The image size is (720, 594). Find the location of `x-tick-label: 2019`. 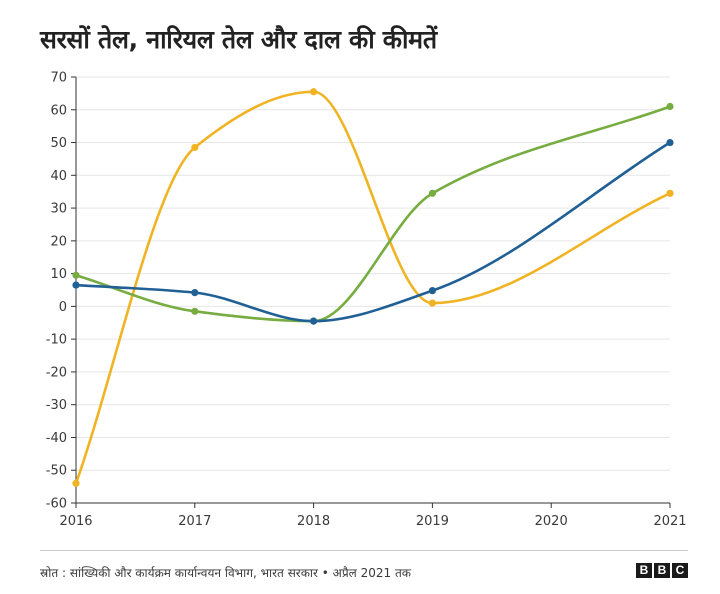

x-tick-label: 2019 is located at coordinates (432, 521).